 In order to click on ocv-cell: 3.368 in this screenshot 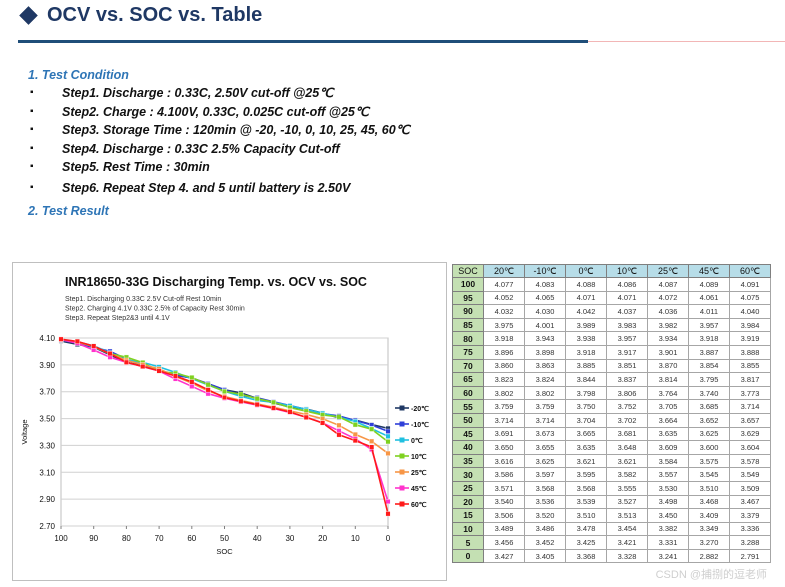, I will do `click(586, 556)`.